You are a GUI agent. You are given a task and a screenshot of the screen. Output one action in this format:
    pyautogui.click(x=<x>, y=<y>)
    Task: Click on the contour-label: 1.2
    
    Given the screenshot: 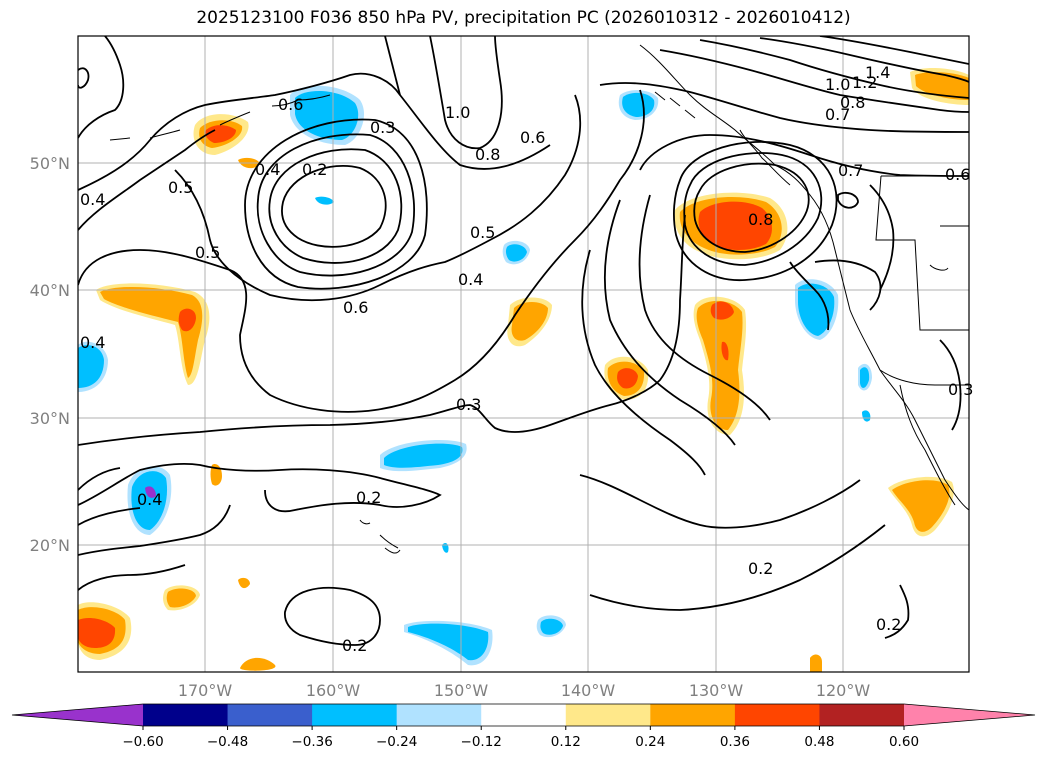 What is the action you would take?
    pyautogui.click(x=864, y=82)
    